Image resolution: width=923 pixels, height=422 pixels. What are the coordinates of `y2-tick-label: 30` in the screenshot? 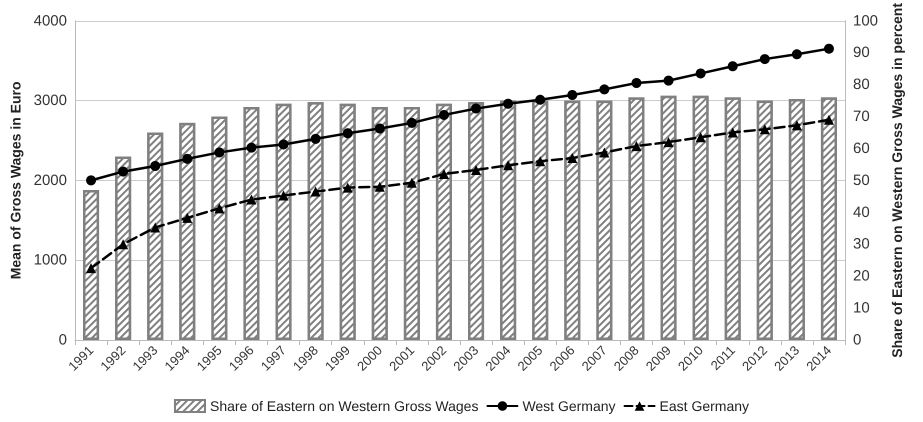 It's located at (861, 244).